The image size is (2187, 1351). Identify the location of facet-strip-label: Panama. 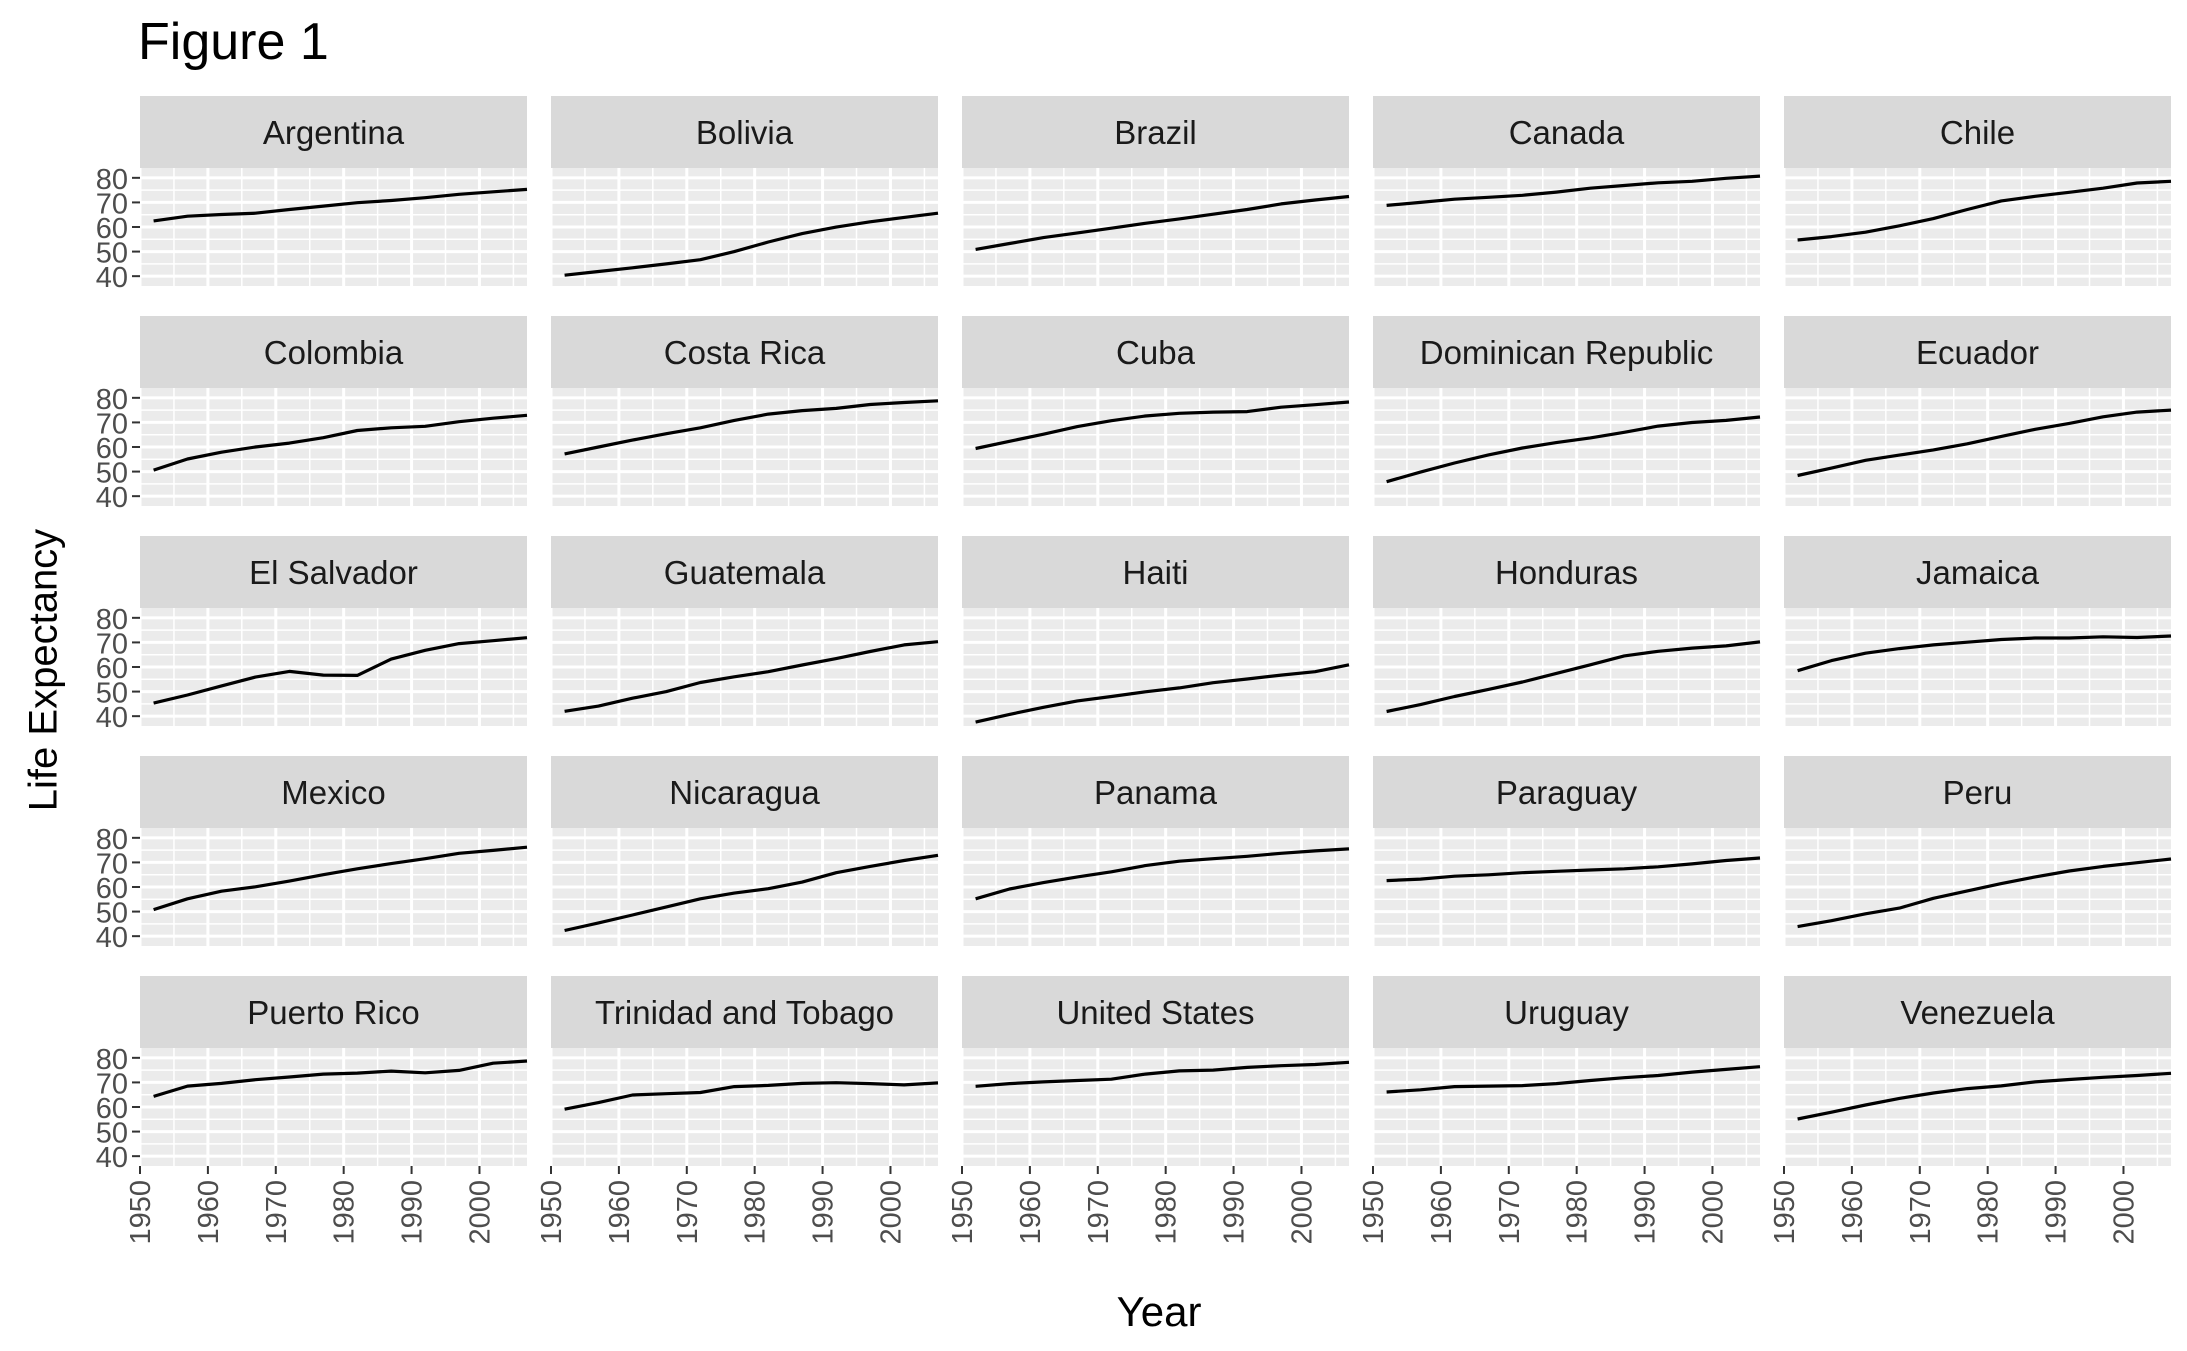
(1156, 792).